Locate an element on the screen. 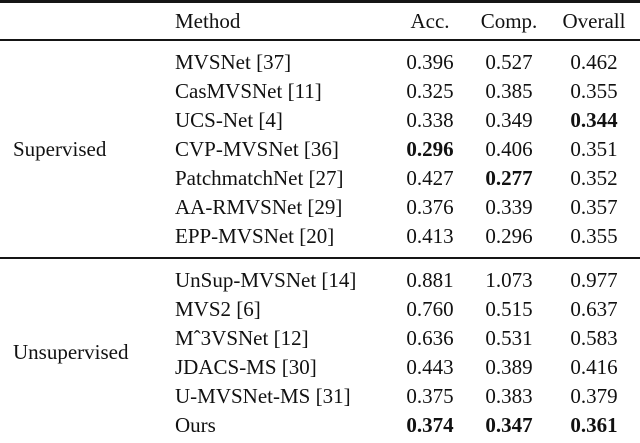 The image size is (640, 443). table-row: CasMVSNet [11] 0.325 0.385 0.355 is located at coordinates (320, 91).